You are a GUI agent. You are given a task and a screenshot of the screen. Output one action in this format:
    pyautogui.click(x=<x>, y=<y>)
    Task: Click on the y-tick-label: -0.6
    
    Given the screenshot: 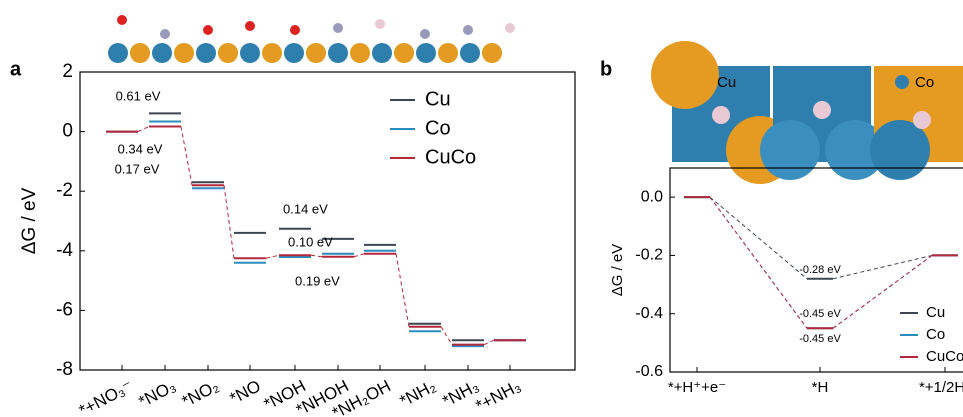 What is the action you would take?
    pyautogui.click(x=649, y=371)
    